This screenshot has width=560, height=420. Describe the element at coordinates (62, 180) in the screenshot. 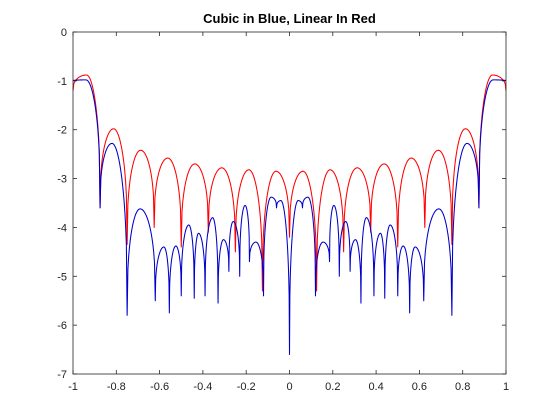

I see `y-tick-label: -3` at that location.